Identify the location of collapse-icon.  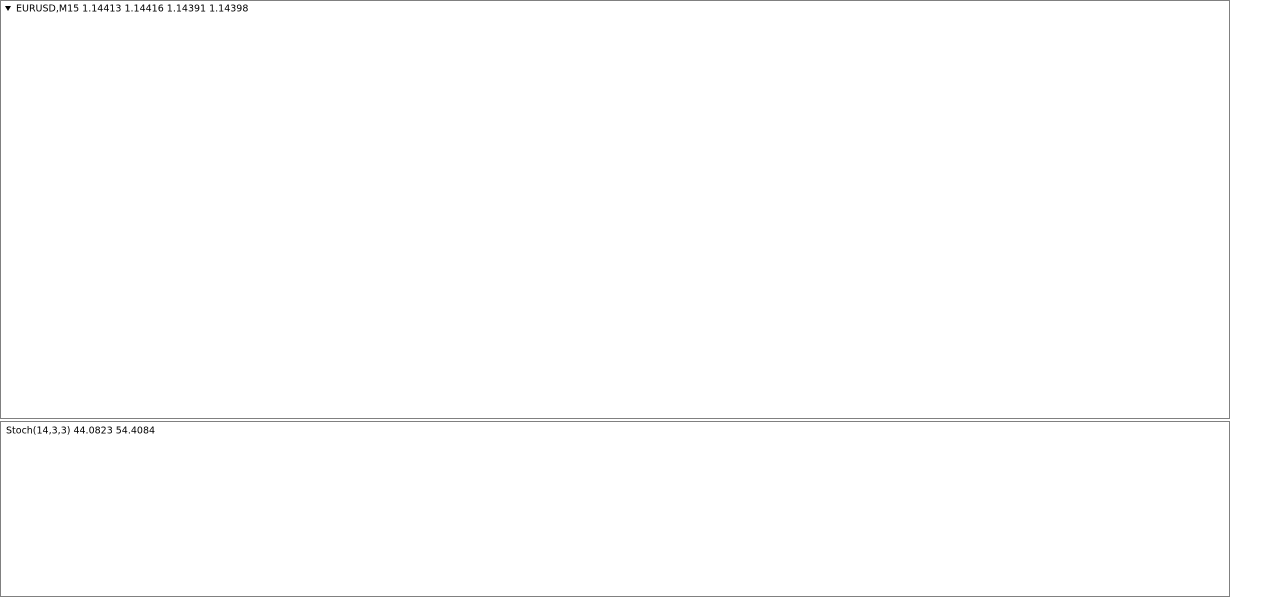
(8, 8).